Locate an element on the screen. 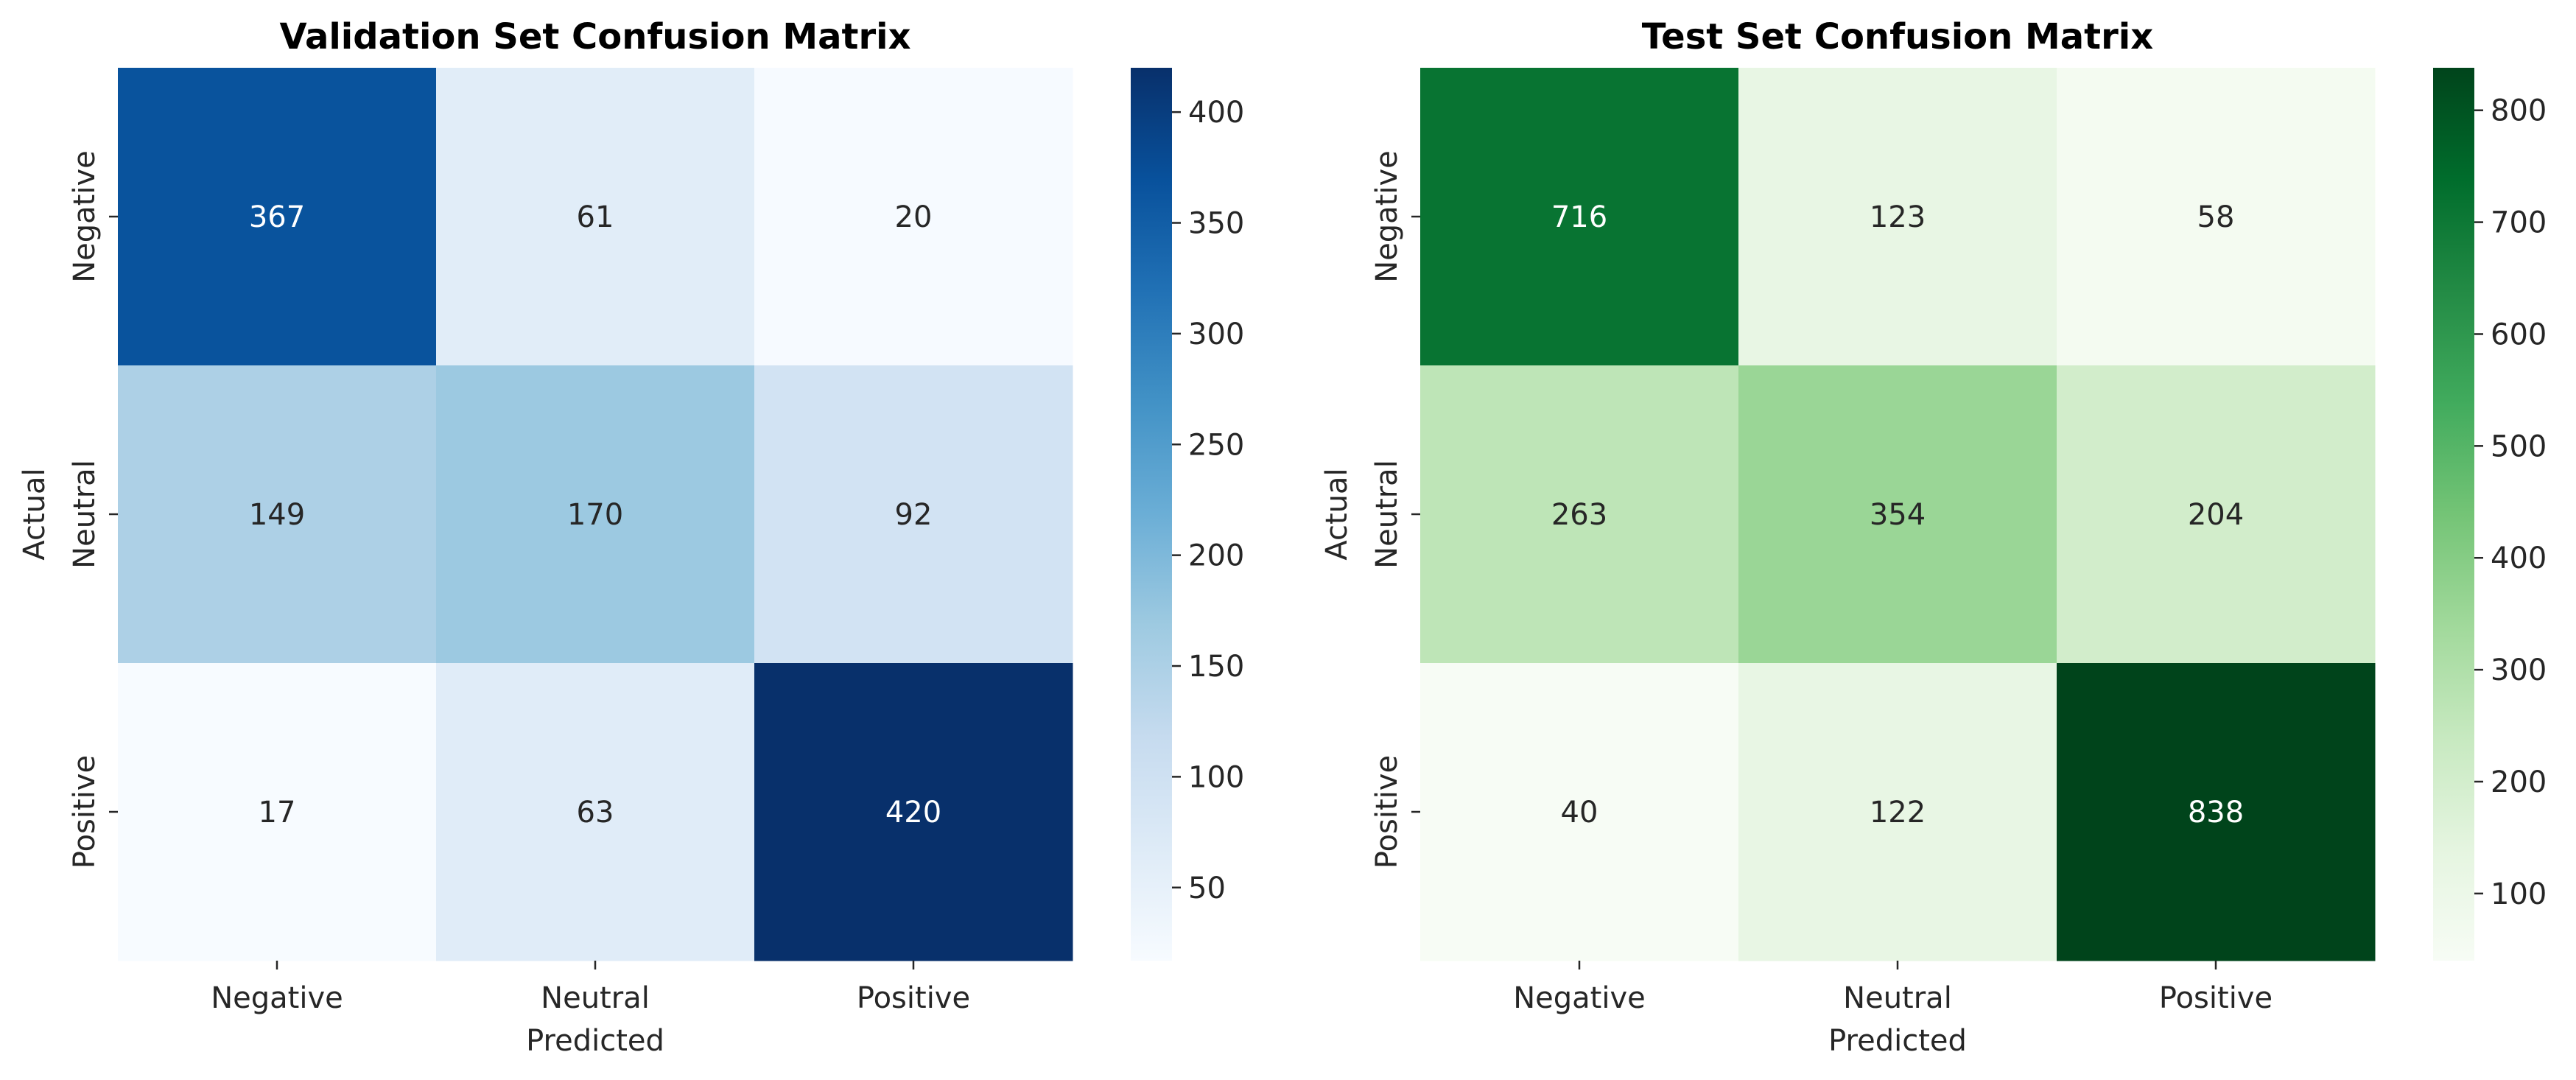 Image resolution: width=2576 pixels, height=1080 pixels. cell-value-label: 20 is located at coordinates (914, 217).